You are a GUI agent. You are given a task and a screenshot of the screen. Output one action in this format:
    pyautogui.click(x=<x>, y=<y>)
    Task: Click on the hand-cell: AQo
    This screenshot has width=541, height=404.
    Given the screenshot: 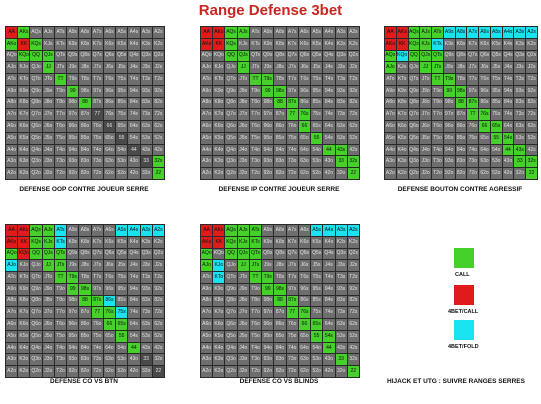 What is the action you would take?
    pyautogui.click(x=12, y=56)
    